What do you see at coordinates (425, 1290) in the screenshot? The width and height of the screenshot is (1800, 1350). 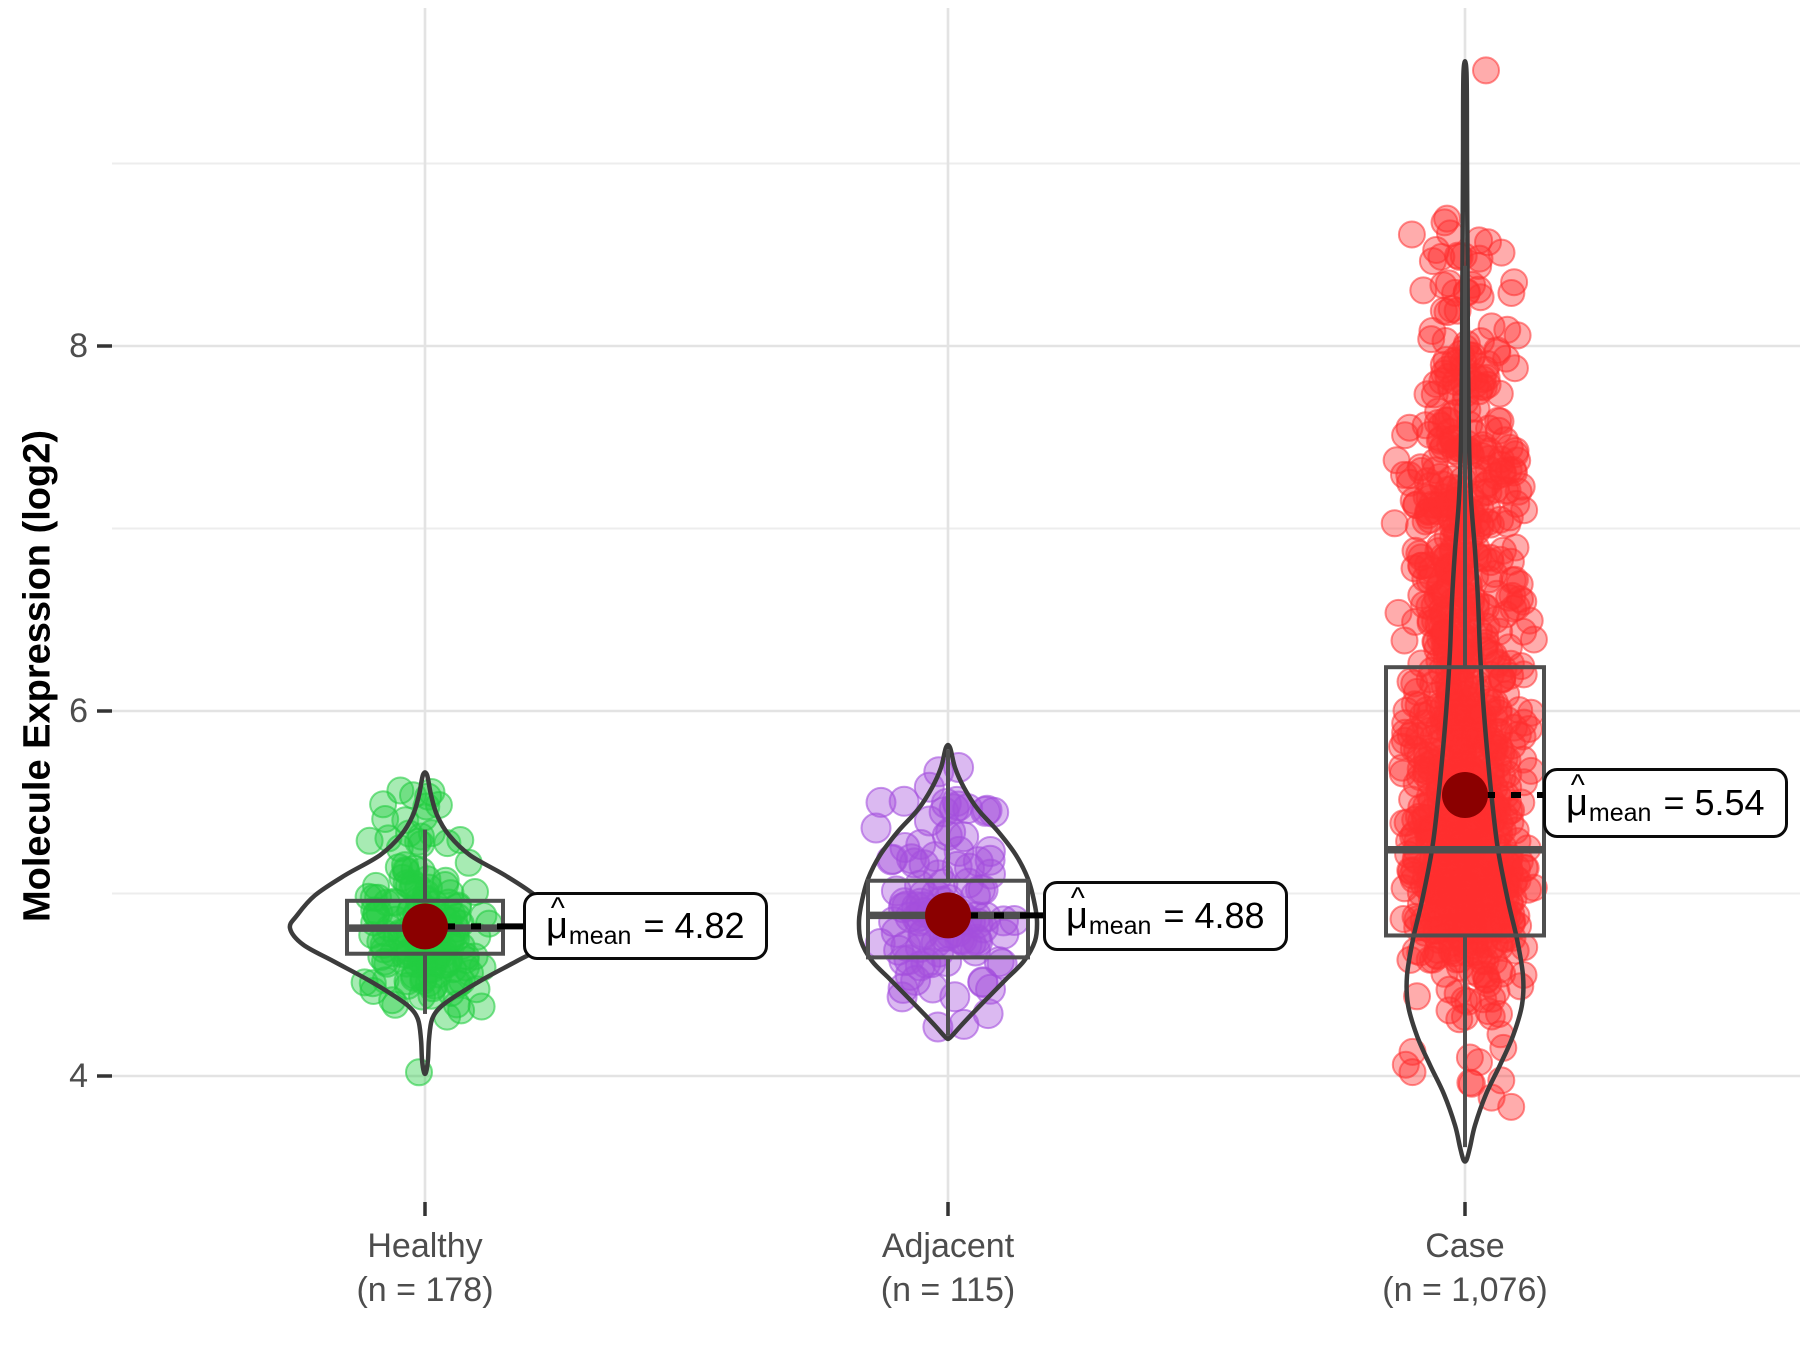 I see `x-label-healthy-n: (n = 178)` at bounding box center [425, 1290].